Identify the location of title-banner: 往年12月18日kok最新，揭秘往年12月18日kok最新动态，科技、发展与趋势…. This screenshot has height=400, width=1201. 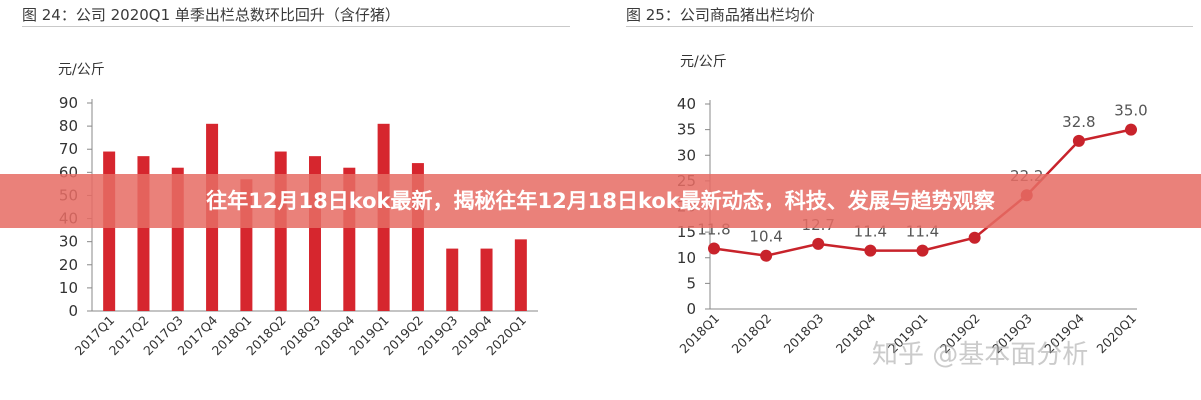
(600, 201).